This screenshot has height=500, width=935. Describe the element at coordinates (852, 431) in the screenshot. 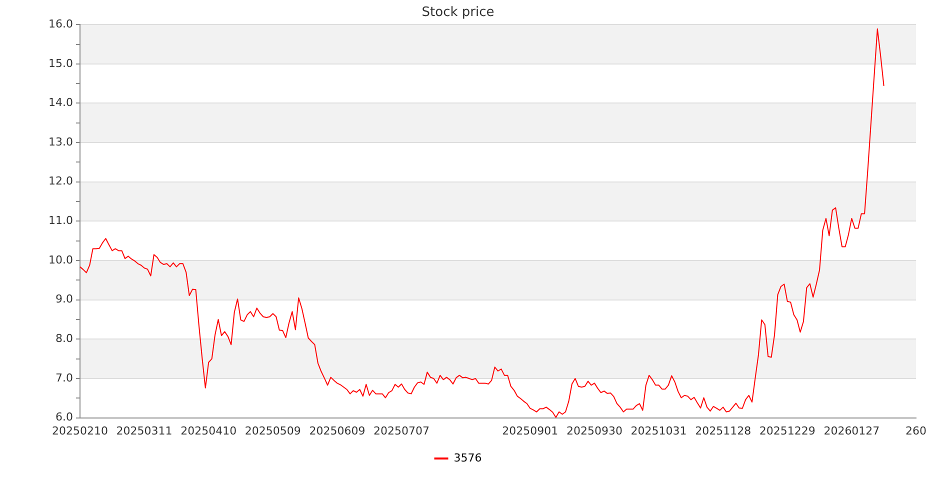

I see `x-tick-label: 20260127` at that location.